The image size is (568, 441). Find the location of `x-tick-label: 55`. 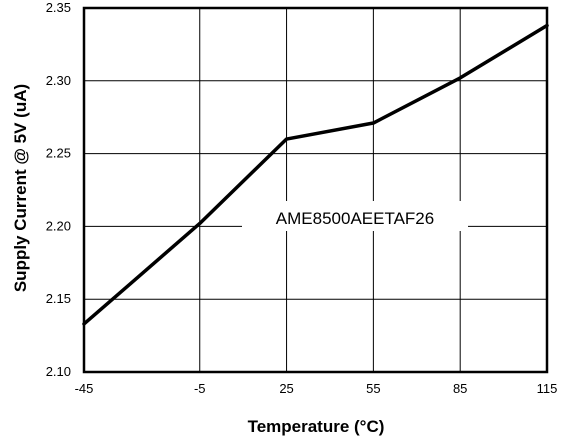

x-tick-label: 55 is located at coordinates (373, 388).